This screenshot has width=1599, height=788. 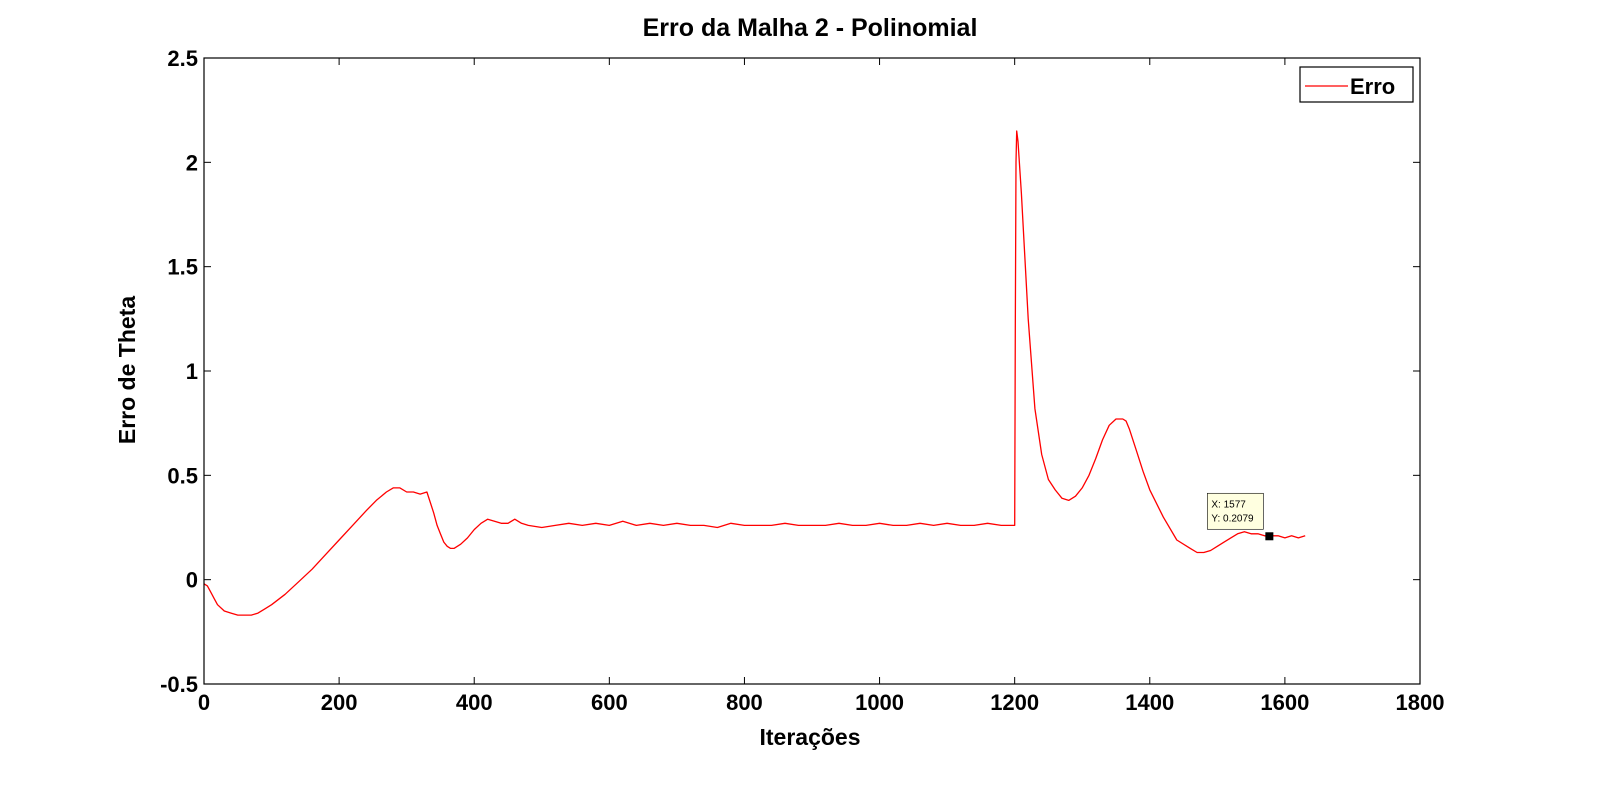 I want to click on x-tick-label: 1400, so click(x=1149, y=702).